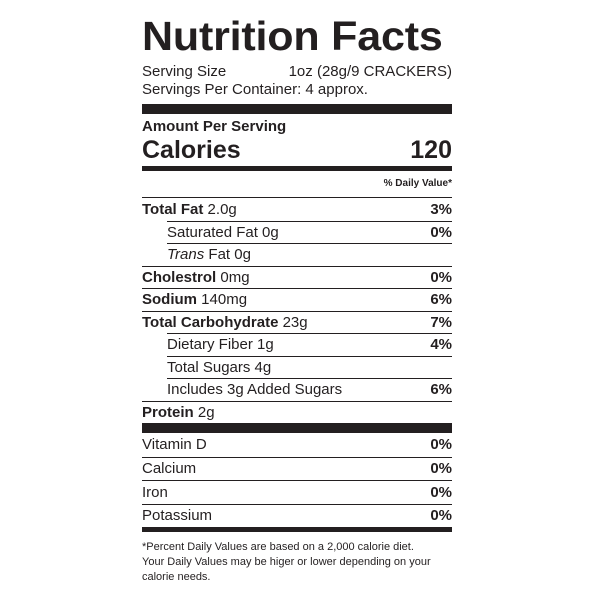 The height and width of the screenshot is (600, 600). Describe the element at coordinates (219, 367) in the screenshot. I see `nutrient-name: Total Sugars 4g` at that location.